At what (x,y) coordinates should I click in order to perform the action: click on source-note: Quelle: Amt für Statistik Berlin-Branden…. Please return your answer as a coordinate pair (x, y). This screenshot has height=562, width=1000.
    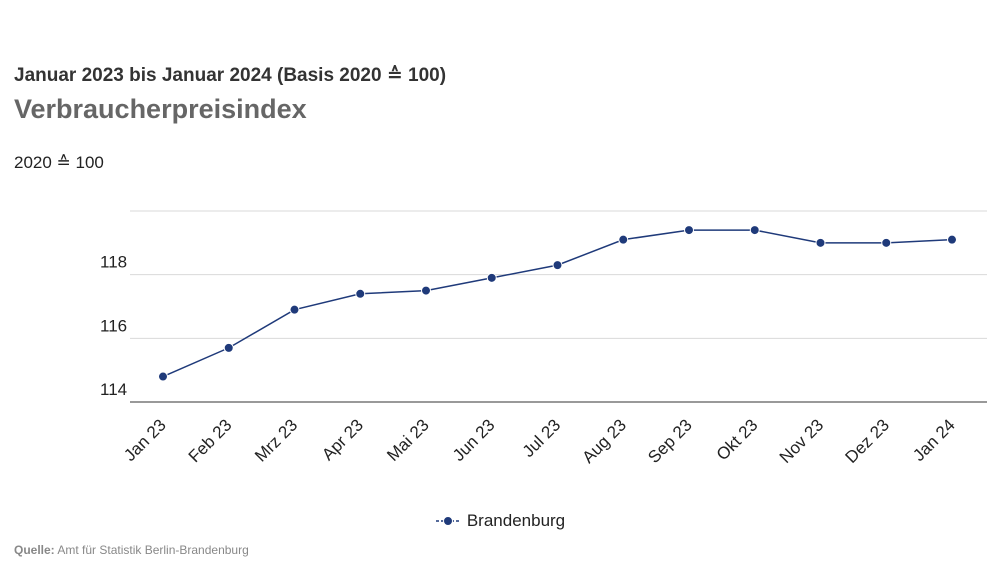
    Looking at the image, I should click on (131, 550).